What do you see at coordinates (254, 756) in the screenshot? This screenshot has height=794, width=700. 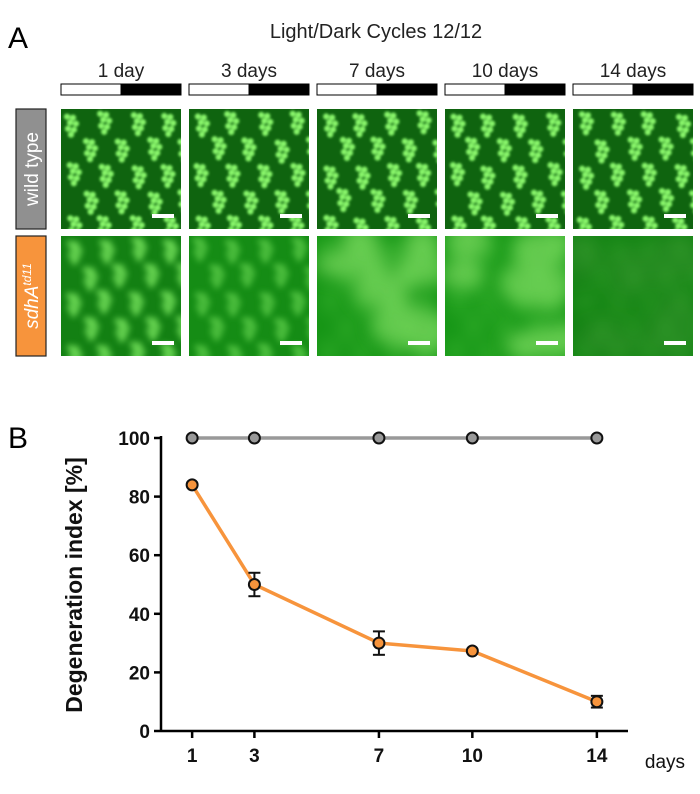 I see `x-tick-label: 3` at bounding box center [254, 756].